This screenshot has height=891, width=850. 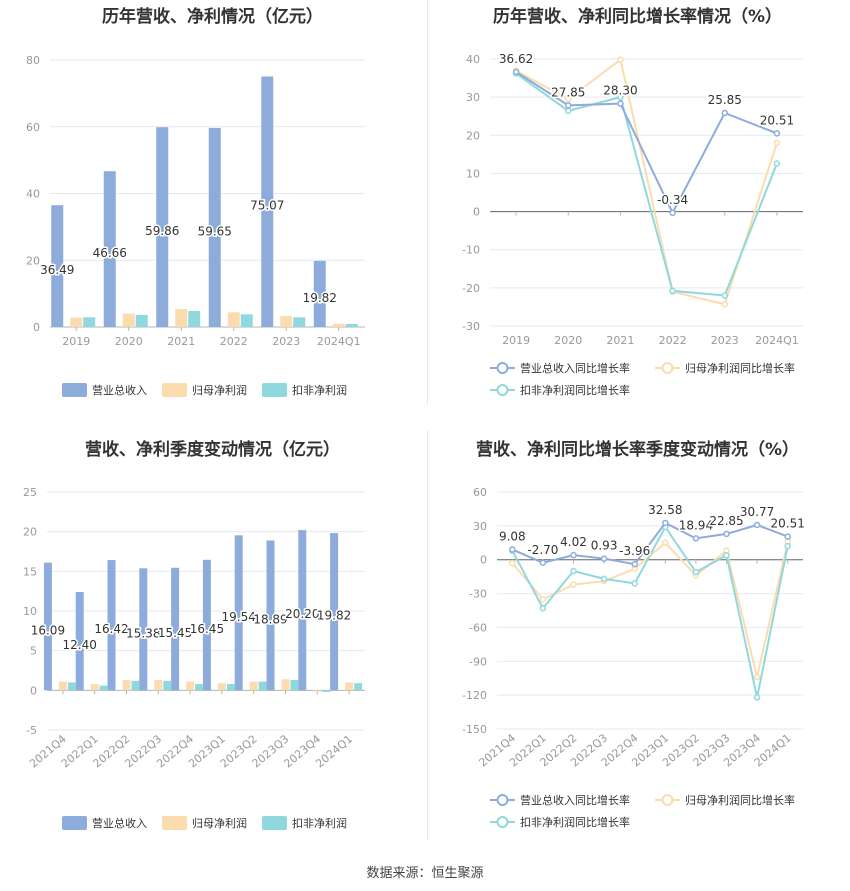 I want to click on y-tick-label: -60, so click(x=478, y=627).